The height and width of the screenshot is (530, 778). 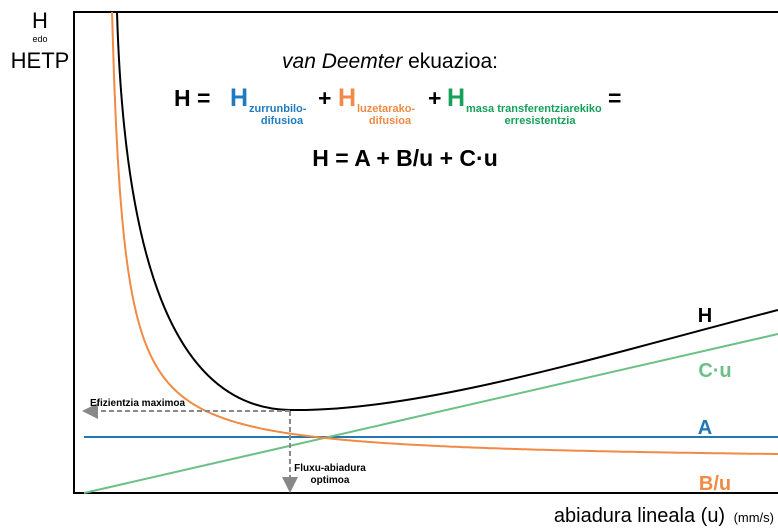 I want to click on title-rest: ekuazioa:, so click(x=453, y=61).